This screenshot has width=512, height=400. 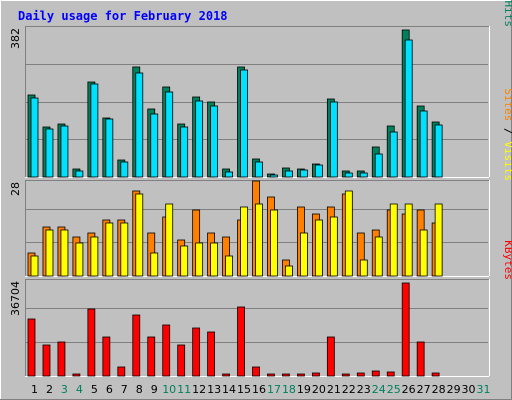 I want to click on x-tick-label: 15, so click(x=244, y=389).